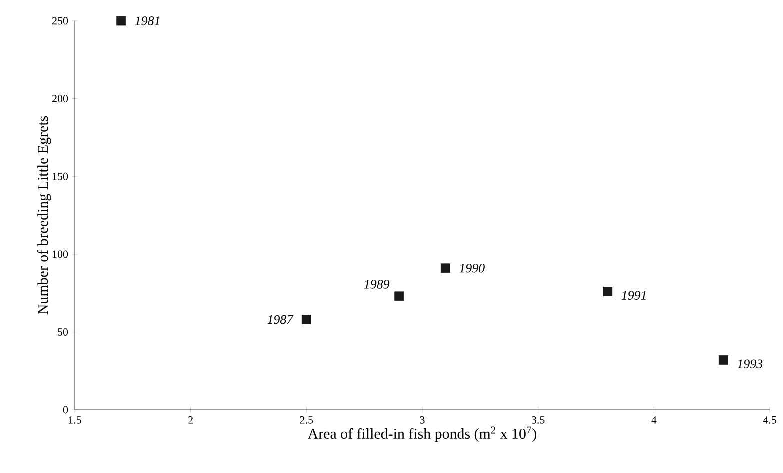  I want to click on x-tick-label: 4.5, so click(769, 420).